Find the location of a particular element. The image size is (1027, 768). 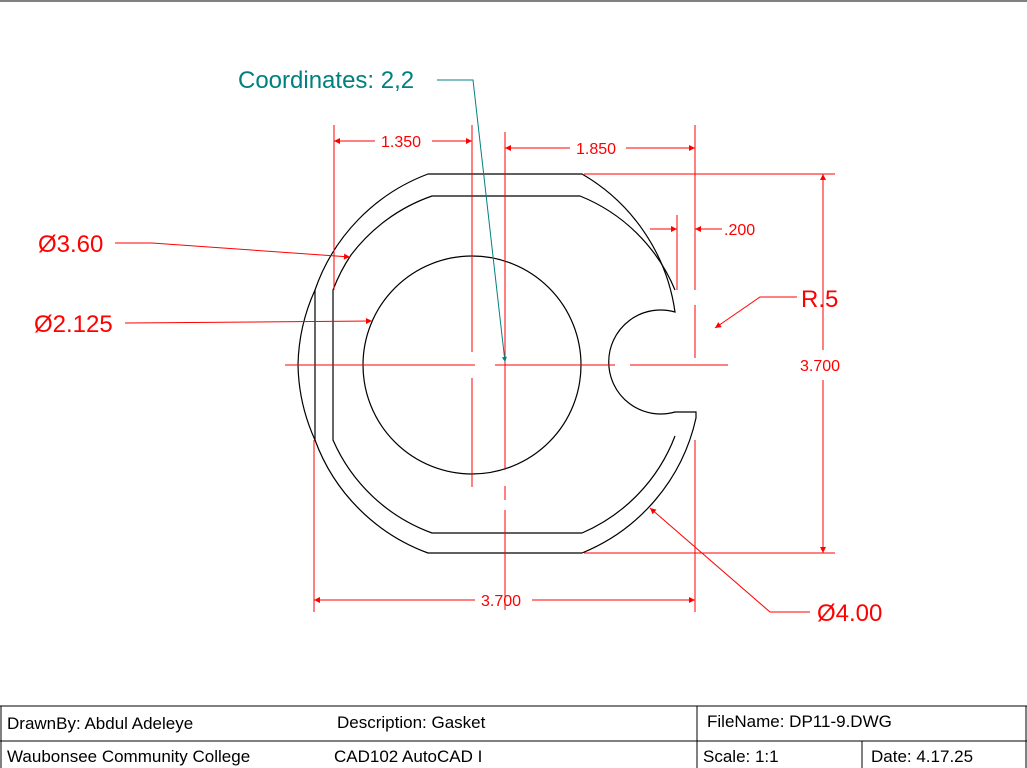

date-field: Date: 4.17.25 is located at coordinates (922, 756).